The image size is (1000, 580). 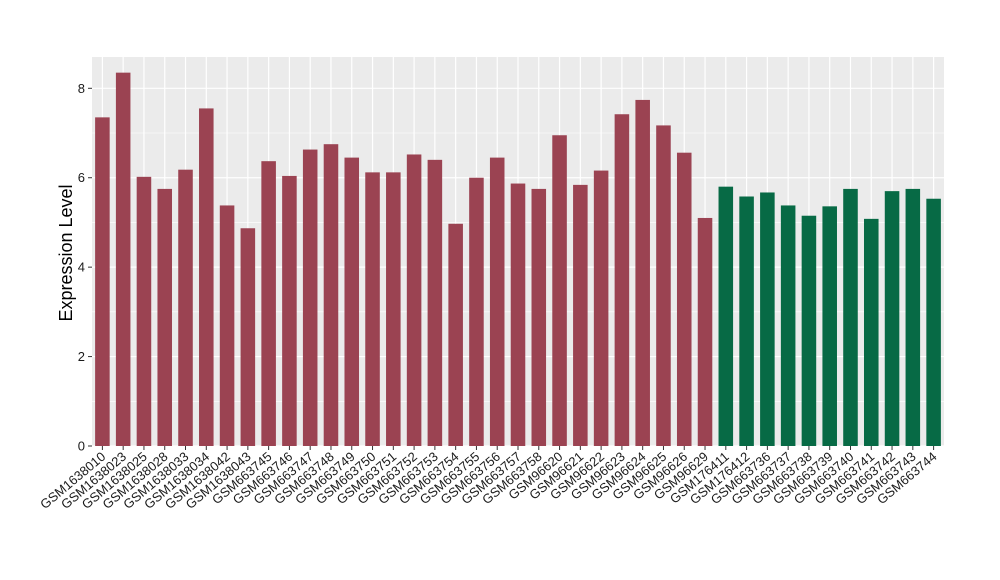 I want to click on bar-GSM663749, so click(x=352, y=301).